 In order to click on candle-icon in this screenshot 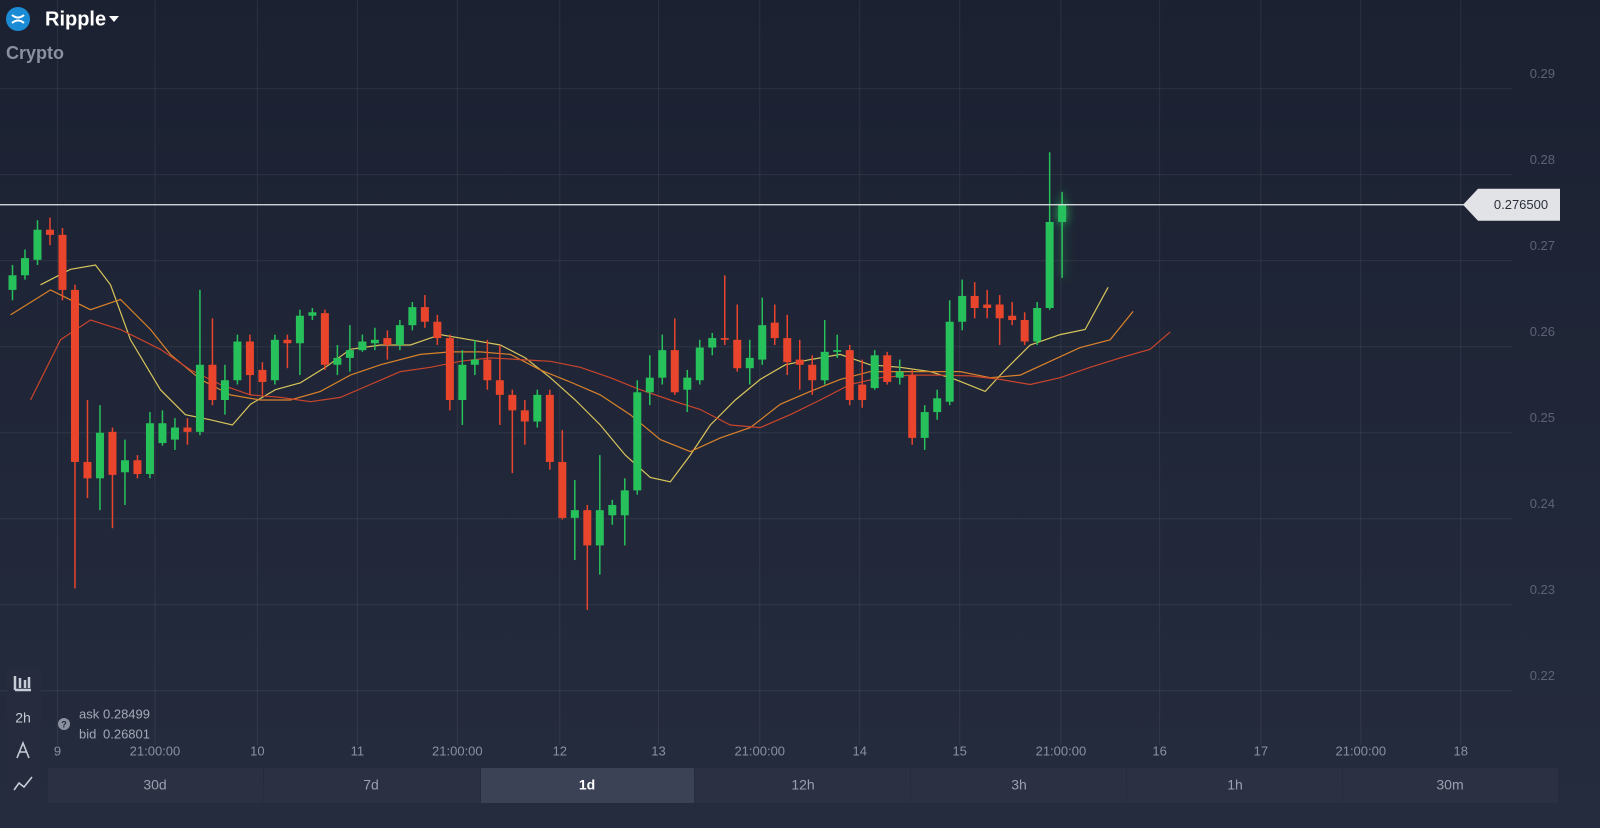, I will do `click(22, 684)`.